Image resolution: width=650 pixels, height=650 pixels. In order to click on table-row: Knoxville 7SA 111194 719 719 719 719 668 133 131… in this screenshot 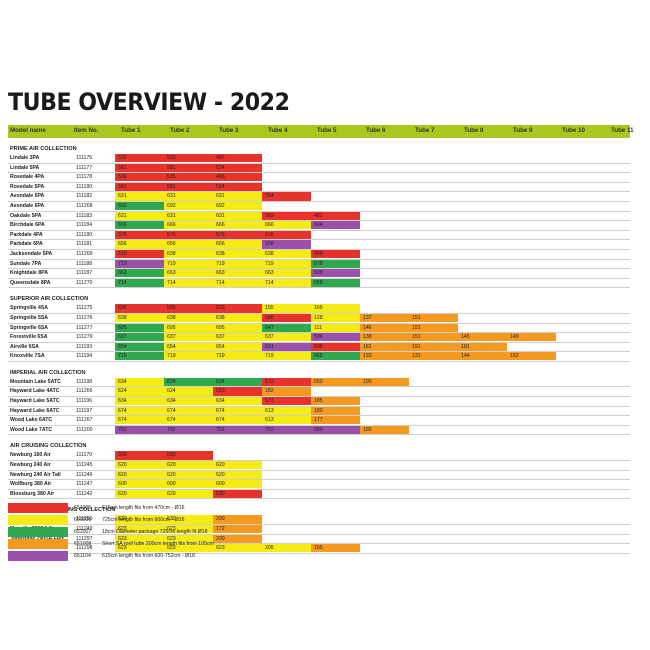, I will do `click(319, 357)`.